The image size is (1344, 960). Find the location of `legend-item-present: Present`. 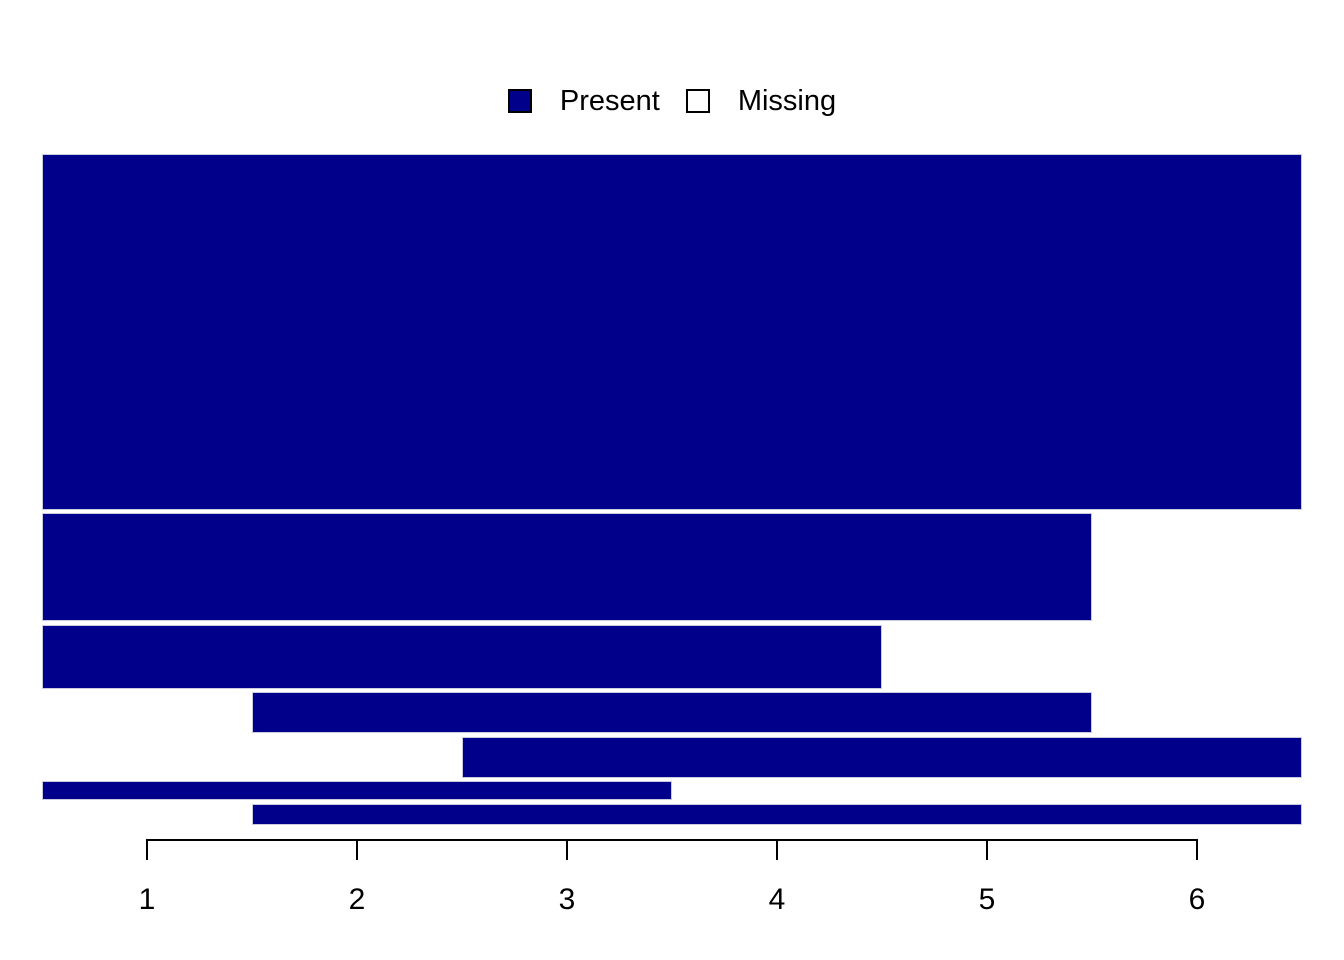

legend-item-present: Present is located at coordinates (583, 101).